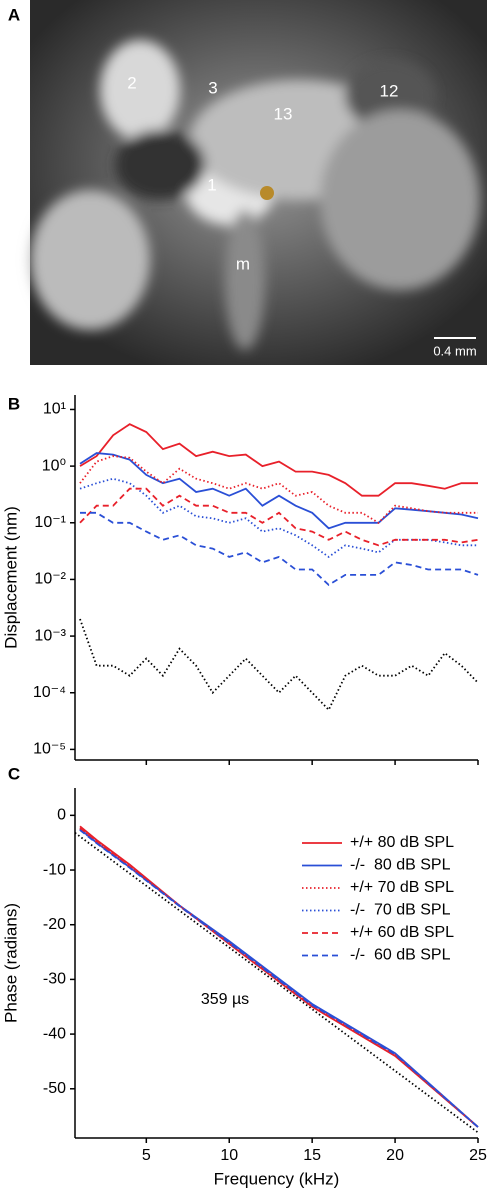 This screenshot has width=487, height=1191. Describe the element at coordinates (400, 955) in the screenshot. I see `legend-label: -/- 60 dB SPL` at that location.